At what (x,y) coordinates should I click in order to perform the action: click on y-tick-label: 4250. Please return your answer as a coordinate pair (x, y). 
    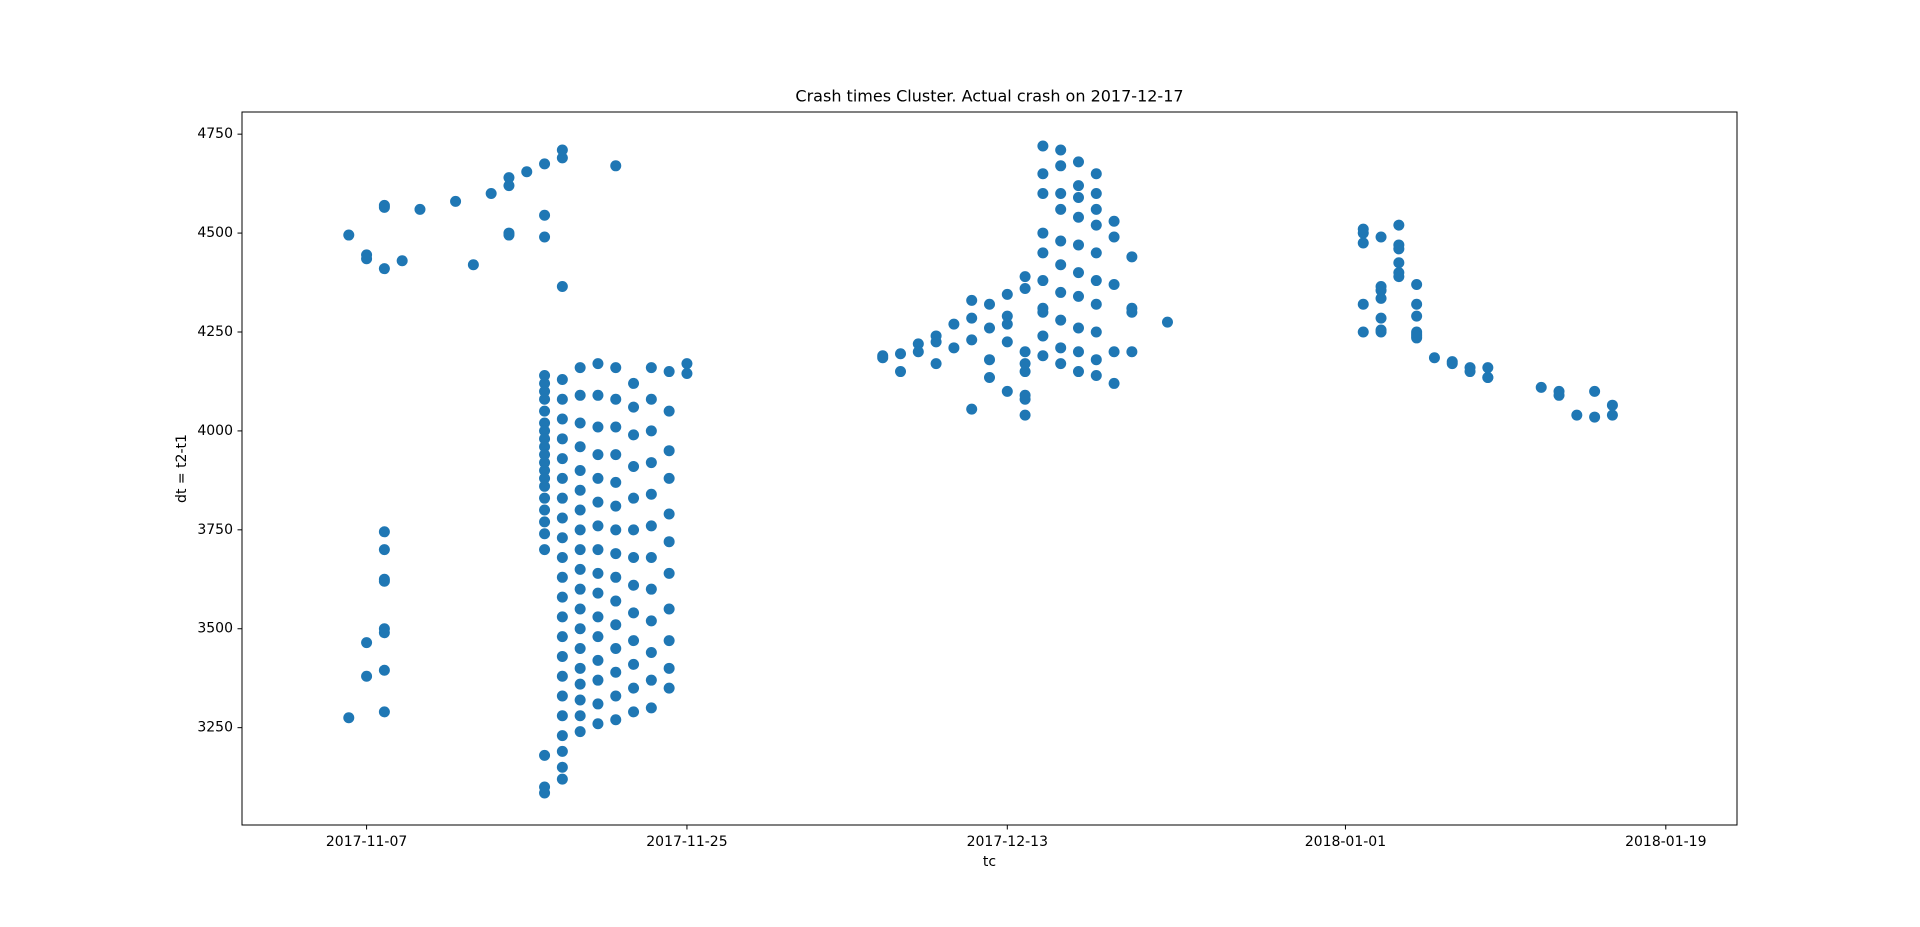
    Looking at the image, I should click on (215, 332).